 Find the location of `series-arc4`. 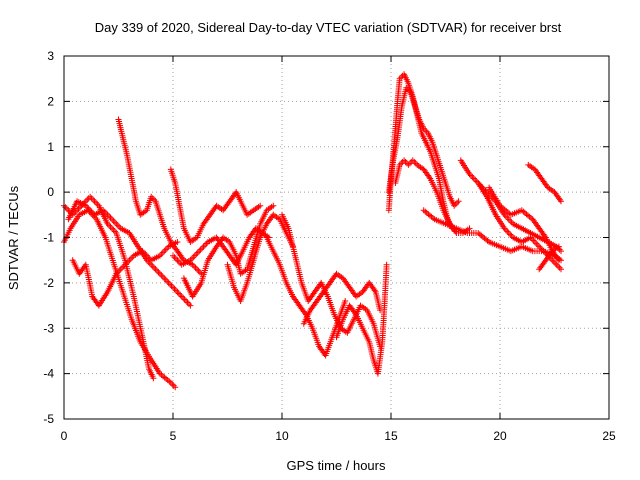

series-arc4 is located at coordinates (125, 274).